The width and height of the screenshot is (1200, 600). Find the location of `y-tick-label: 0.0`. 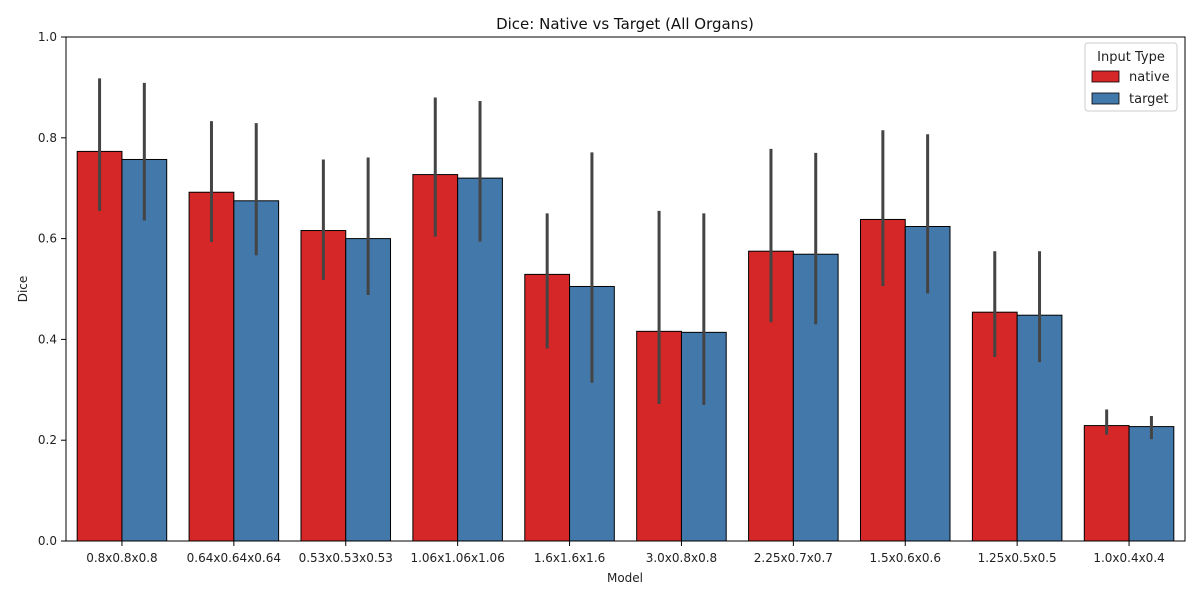

y-tick-label: 0.0 is located at coordinates (47, 541).